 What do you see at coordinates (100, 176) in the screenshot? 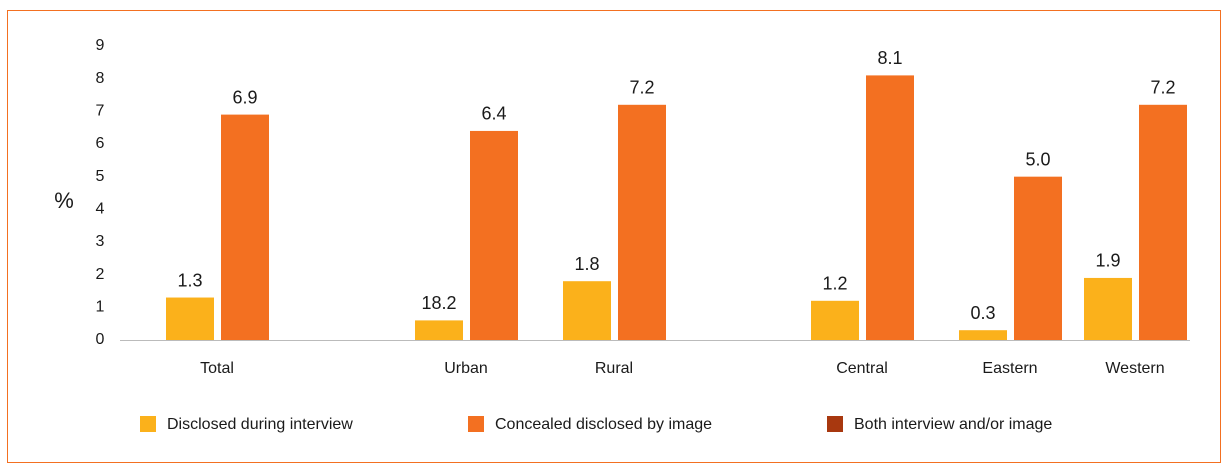
I see `y-tick-label: 5` at bounding box center [100, 176].